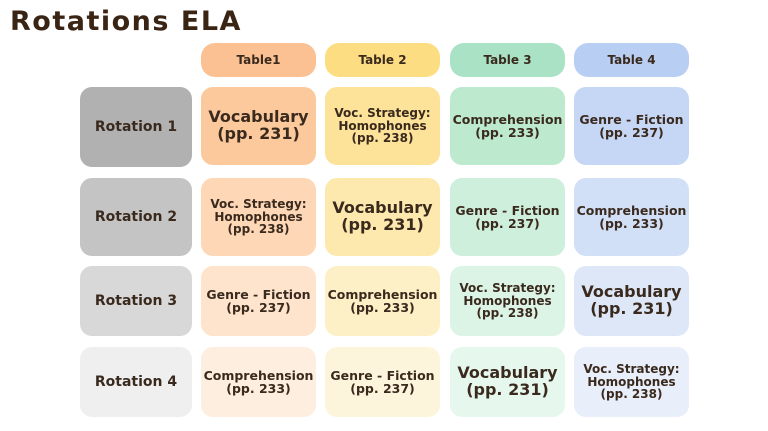  What do you see at coordinates (631, 60) in the screenshot?
I see `table-header-4: Table 4` at bounding box center [631, 60].